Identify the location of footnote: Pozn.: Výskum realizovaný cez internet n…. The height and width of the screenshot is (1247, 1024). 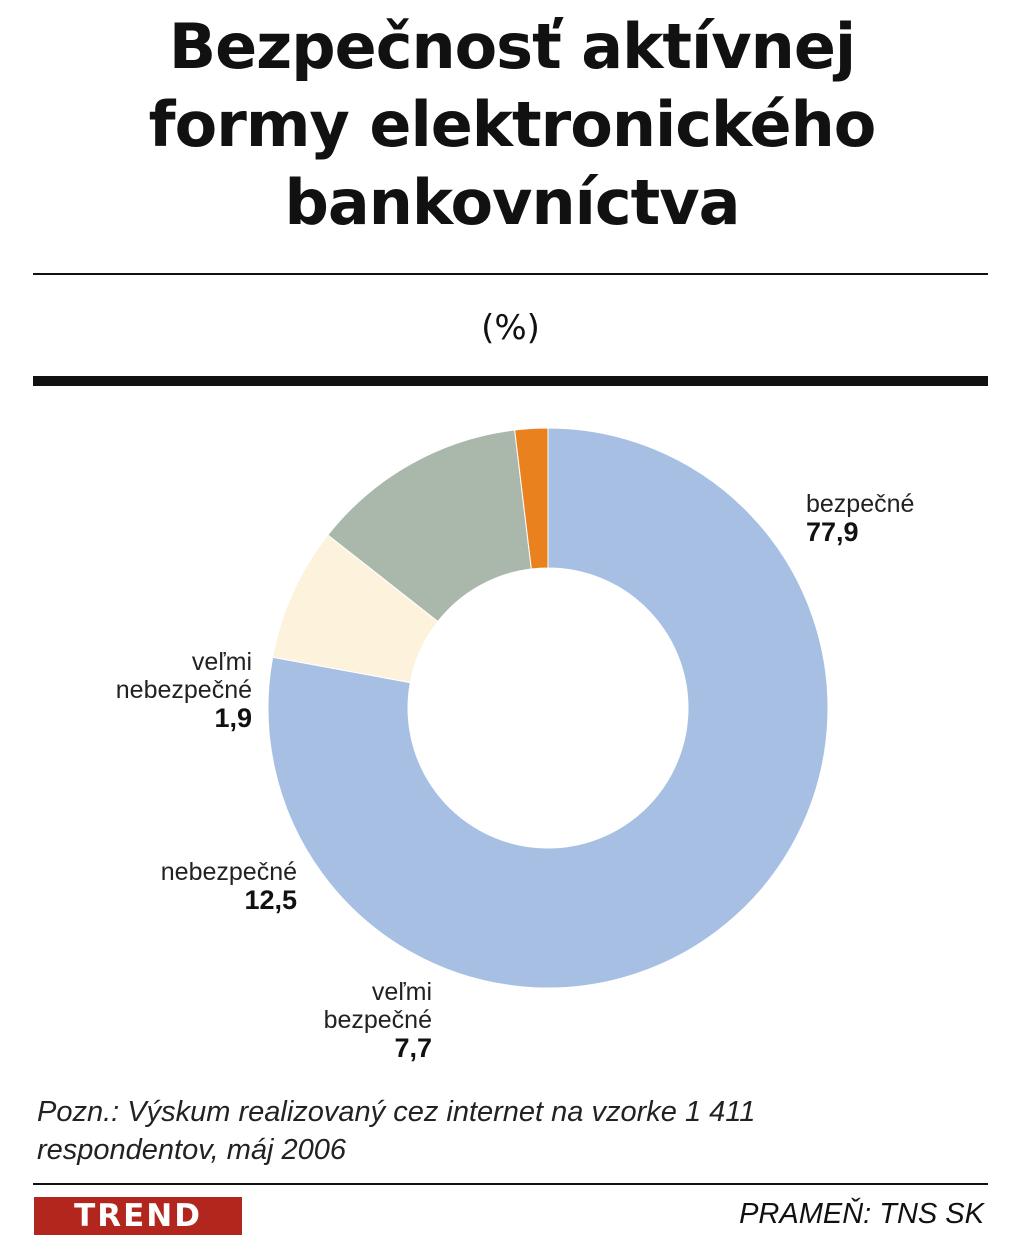
(507, 1131).